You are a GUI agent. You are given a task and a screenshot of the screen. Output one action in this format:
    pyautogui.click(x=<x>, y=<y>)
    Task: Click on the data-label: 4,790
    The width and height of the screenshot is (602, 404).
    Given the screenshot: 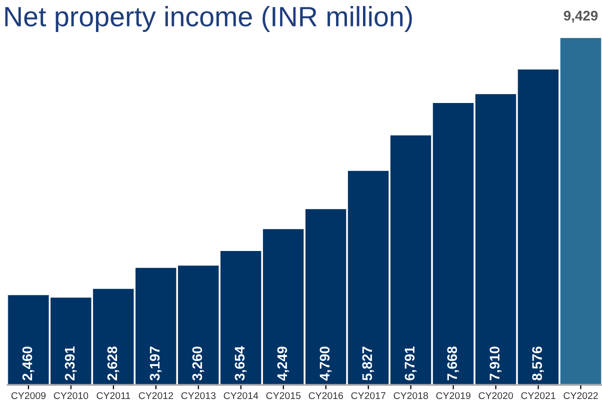 What is the action you would take?
    pyautogui.click(x=326, y=363)
    